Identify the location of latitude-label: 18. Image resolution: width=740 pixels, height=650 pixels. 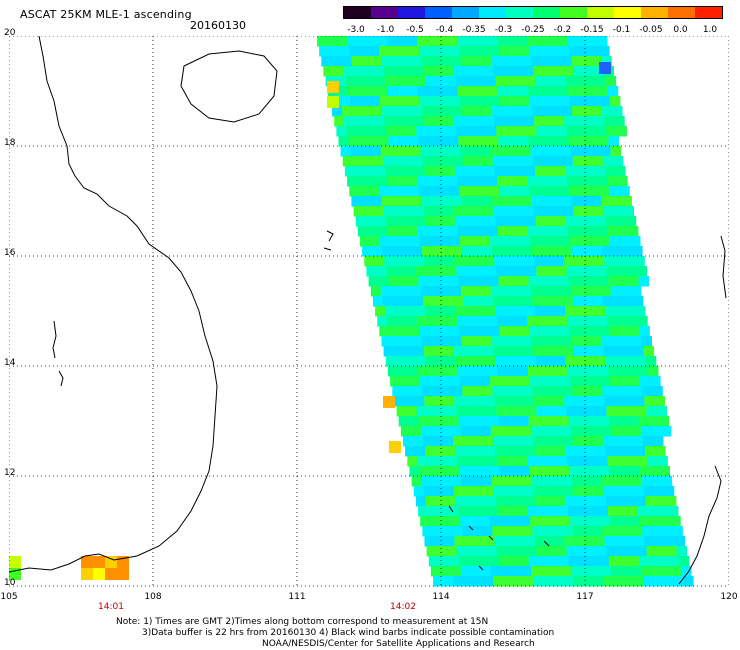
(10, 143).